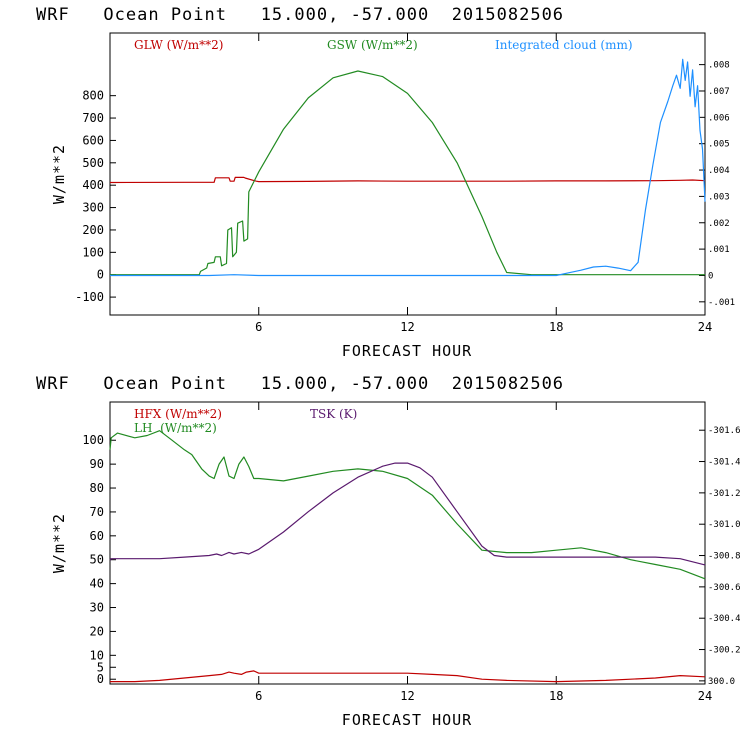  Describe the element at coordinates (408, 676) in the screenshot. I see `series-line-hfx` at that location.